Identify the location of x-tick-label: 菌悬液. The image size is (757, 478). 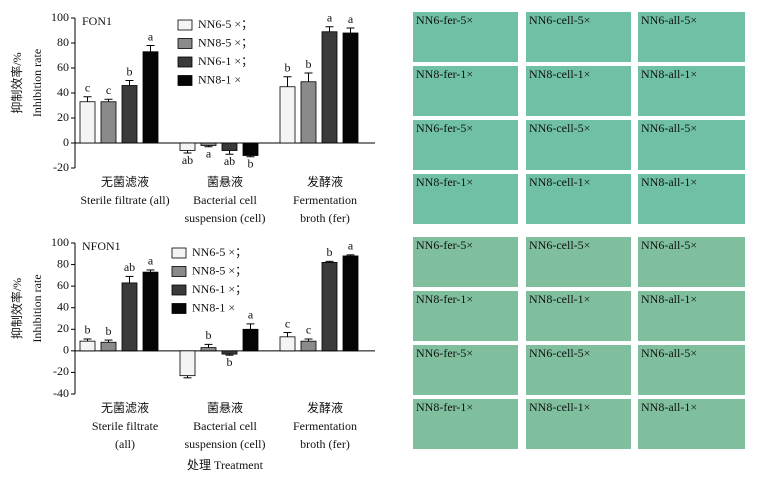
(225, 407).